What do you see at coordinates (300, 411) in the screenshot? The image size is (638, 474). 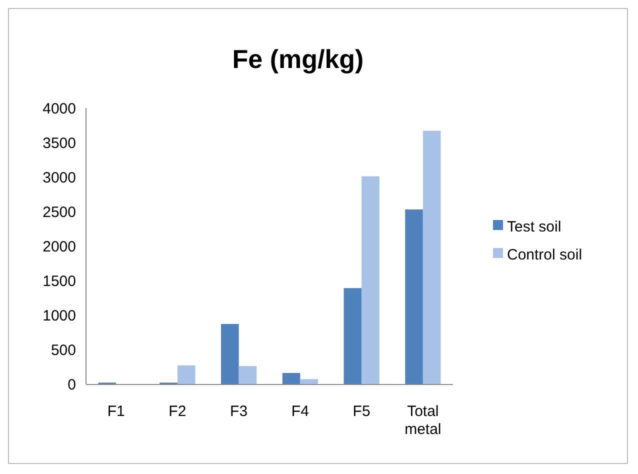 I see `x-tick-label: F4` at bounding box center [300, 411].